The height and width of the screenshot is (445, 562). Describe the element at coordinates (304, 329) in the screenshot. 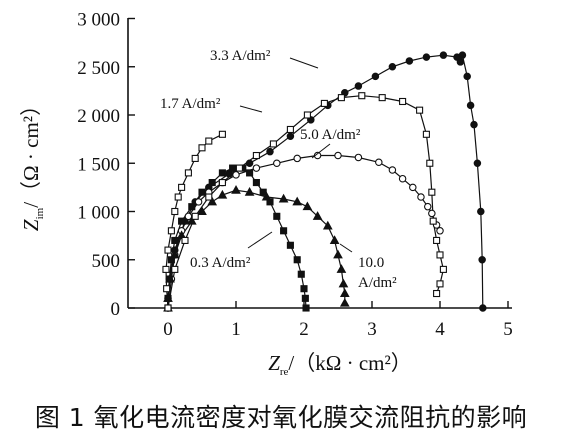

I see `x-tick-label: 2` at that location.